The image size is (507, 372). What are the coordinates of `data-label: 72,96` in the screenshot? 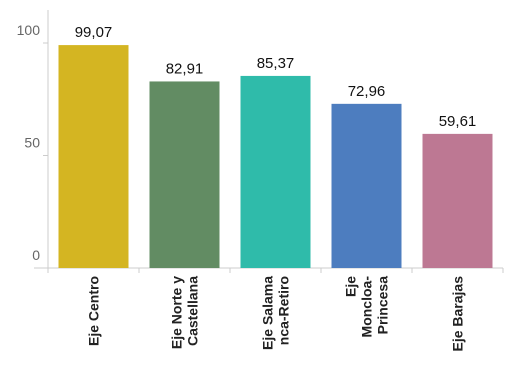 It's located at (367, 91).